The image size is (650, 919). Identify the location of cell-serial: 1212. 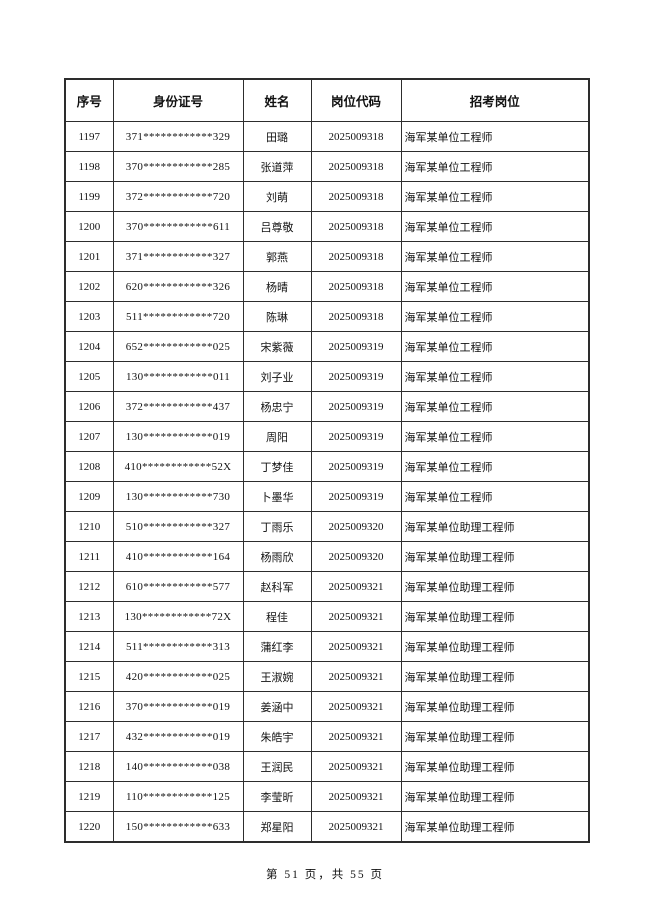
(89, 586).